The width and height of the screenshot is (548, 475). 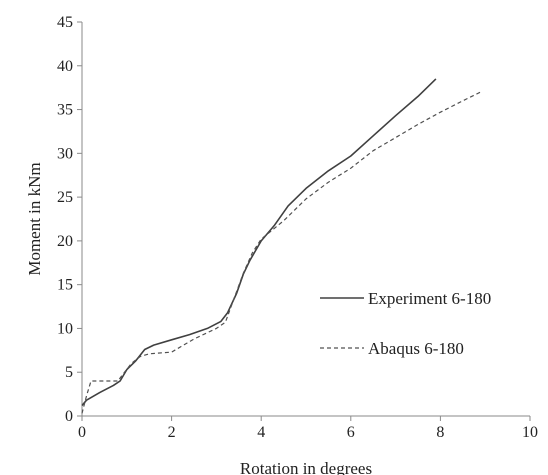 What do you see at coordinates (306, 467) in the screenshot?
I see `x-axis-title: Rotation in degrees` at bounding box center [306, 467].